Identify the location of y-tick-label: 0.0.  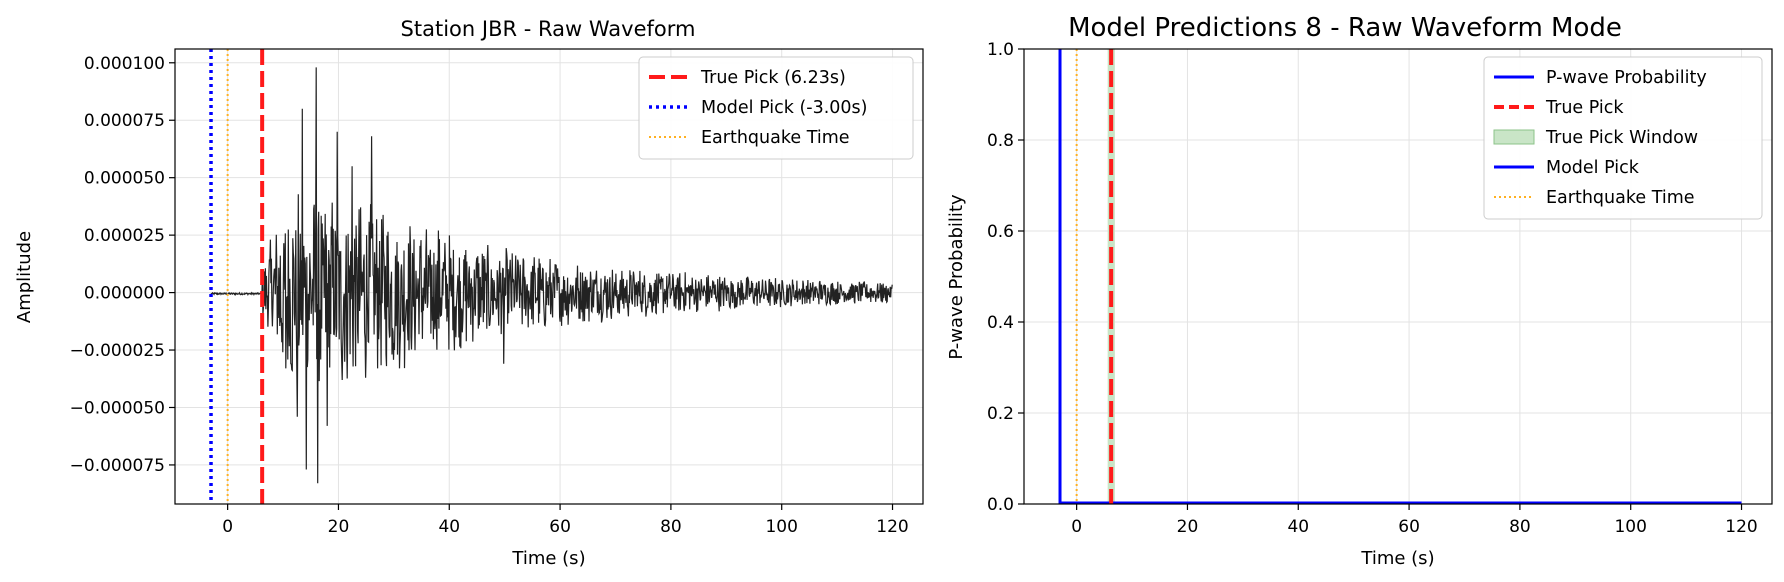
(1000, 505).